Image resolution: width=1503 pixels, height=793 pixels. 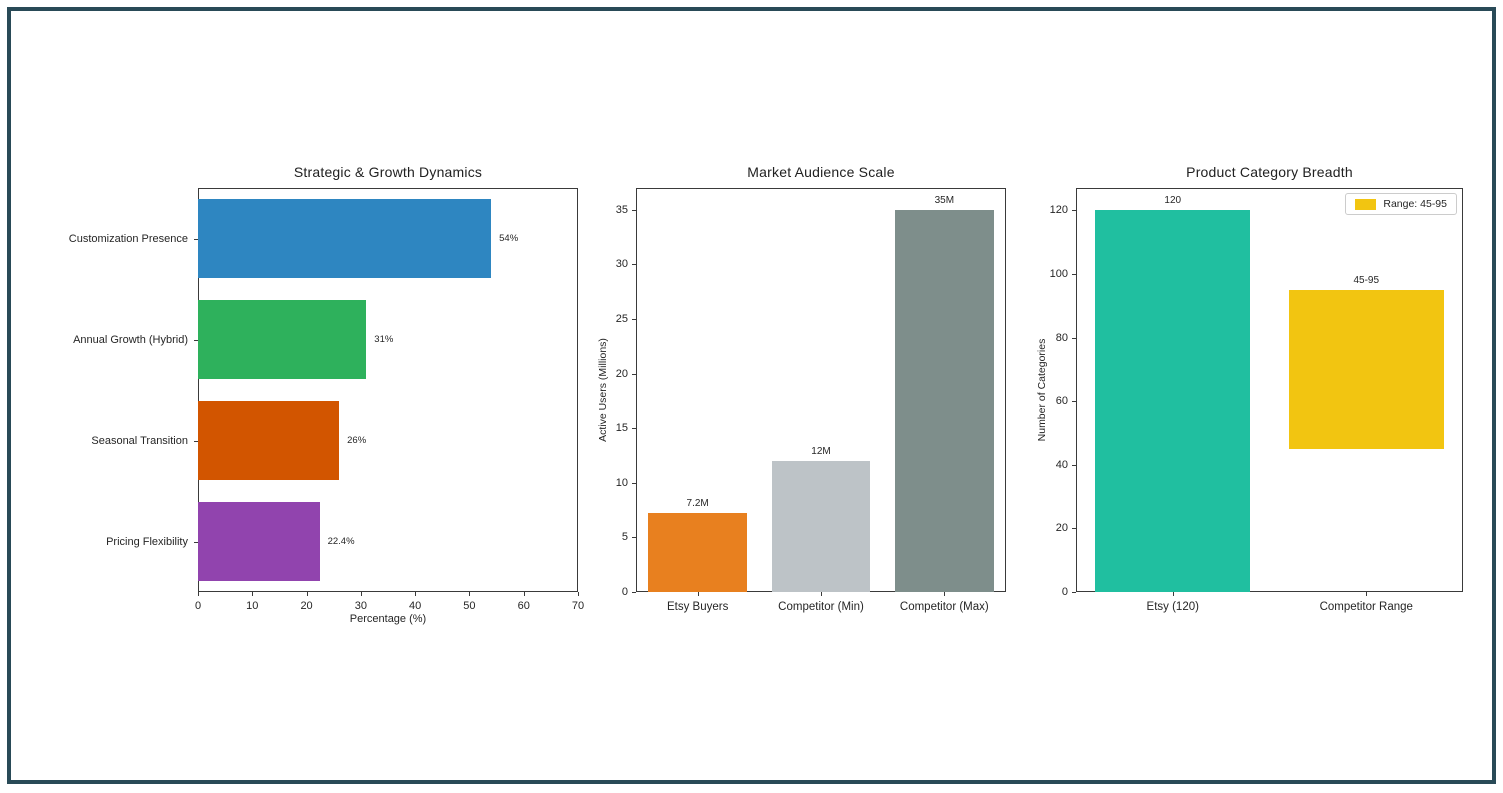 What do you see at coordinates (128, 238) in the screenshot?
I see `category-label-customization-presence: Customization Presence` at bounding box center [128, 238].